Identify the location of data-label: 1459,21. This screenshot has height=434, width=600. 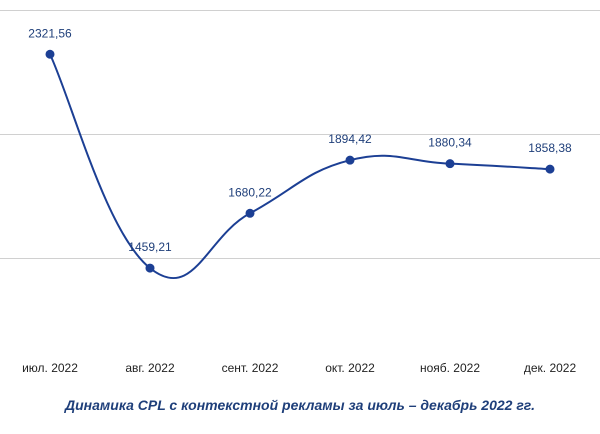
(150, 247).